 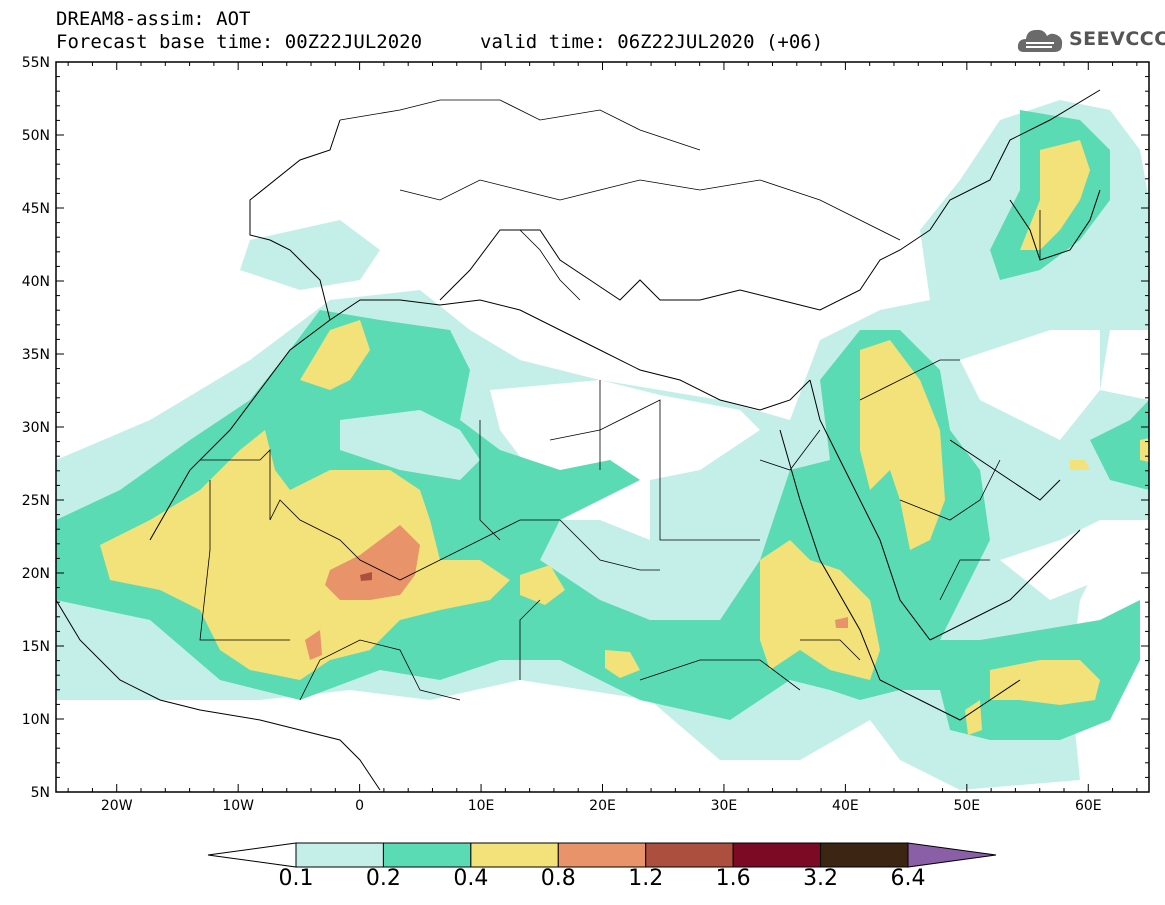 What do you see at coordinates (36, 720) in the screenshot?
I see `lat-tick-label: 10N` at bounding box center [36, 720].